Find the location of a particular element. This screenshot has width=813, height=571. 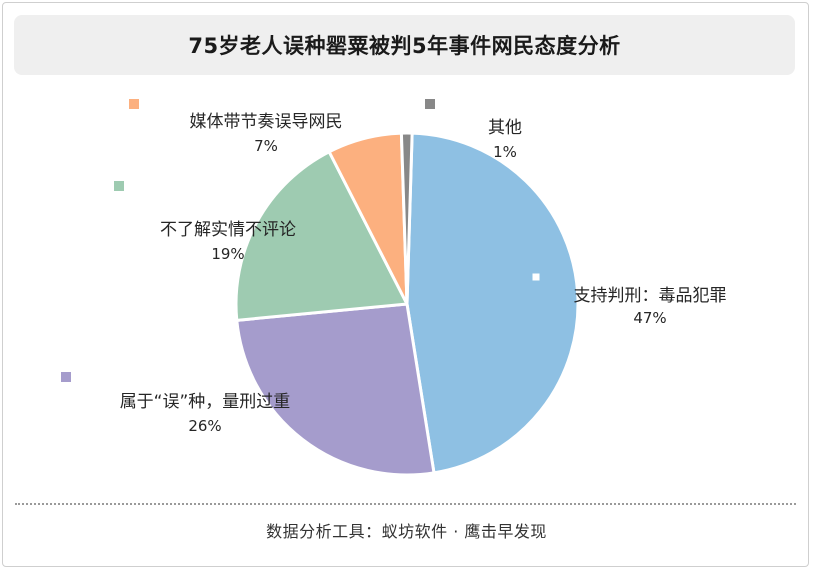

title-bar: 75岁老人误种罂粟被判5年事件网民态度分析 is located at coordinates (404, 45).